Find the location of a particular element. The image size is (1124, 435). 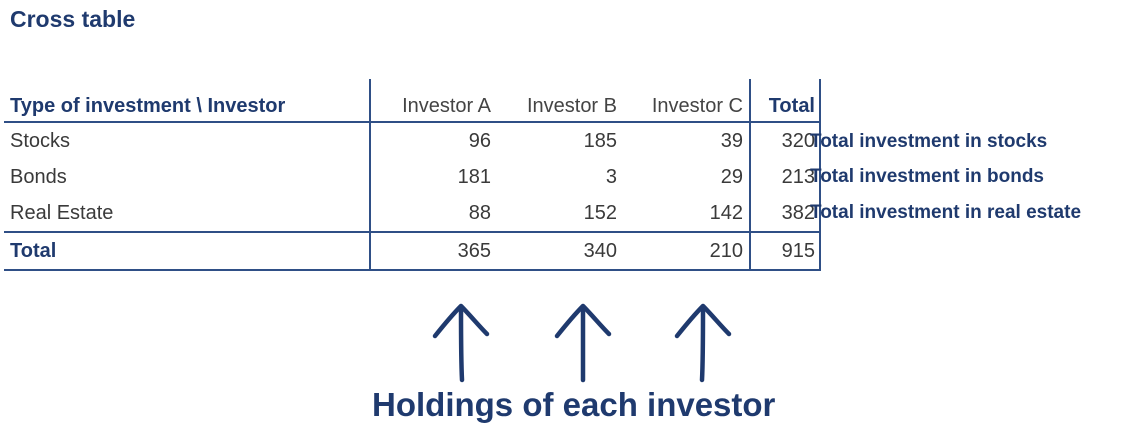

header-investor-c: Investor C is located at coordinates (686, 101).